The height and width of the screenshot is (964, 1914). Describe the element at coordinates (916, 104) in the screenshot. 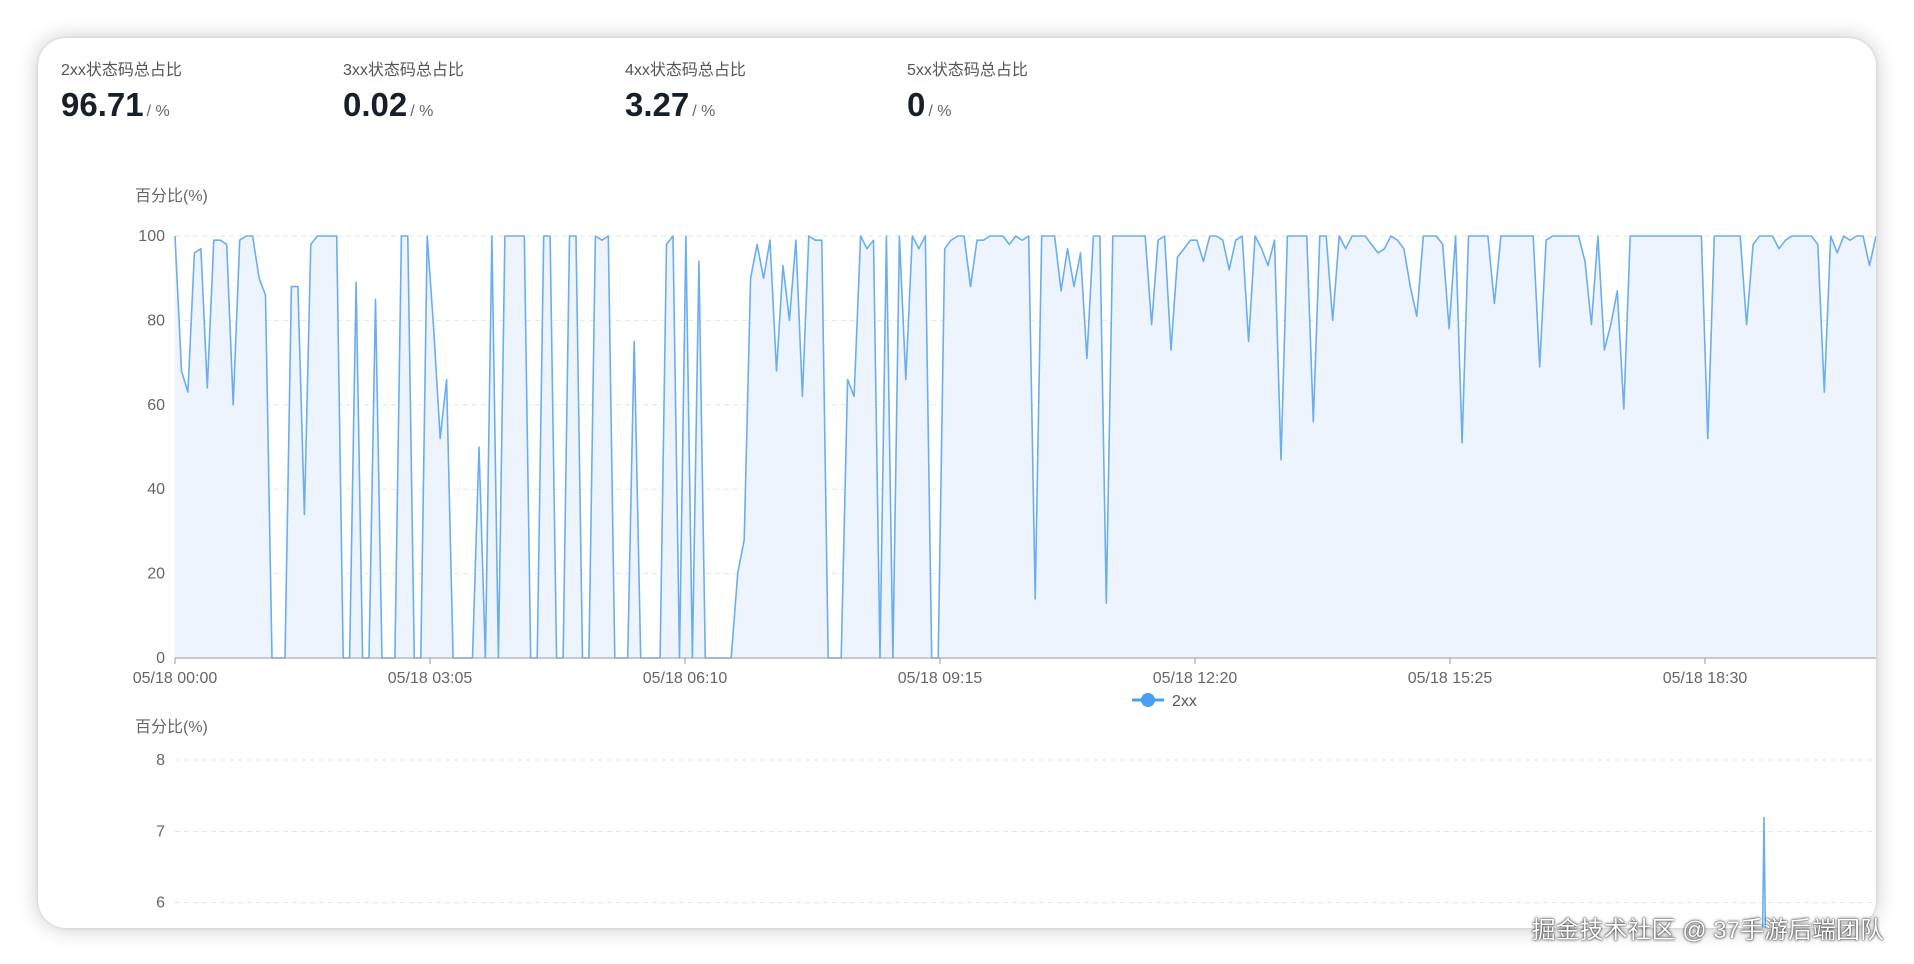

I see `stat-5xx-value: 0` at that location.